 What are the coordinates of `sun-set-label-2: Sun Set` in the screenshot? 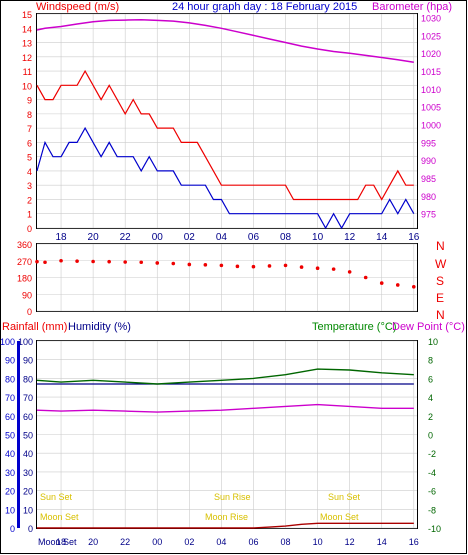 It's located at (344, 497).